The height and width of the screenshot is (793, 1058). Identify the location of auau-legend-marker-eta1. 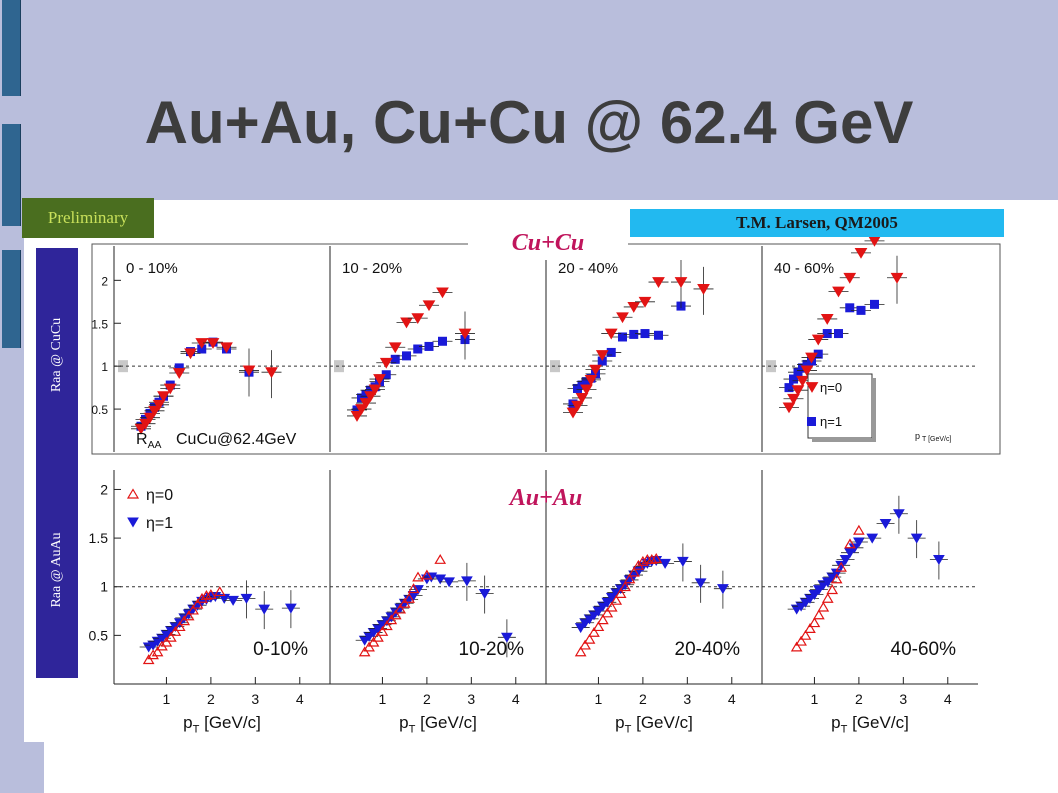
(133, 522).